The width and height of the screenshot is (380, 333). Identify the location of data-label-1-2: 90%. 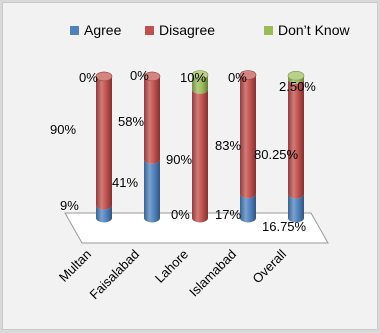
(179, 159).